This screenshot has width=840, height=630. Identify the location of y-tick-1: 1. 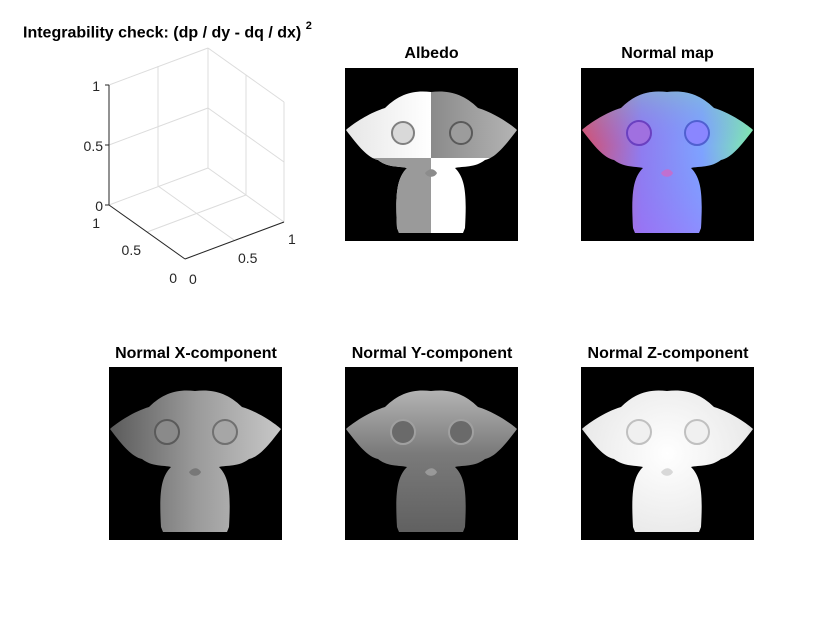
(96, 223).